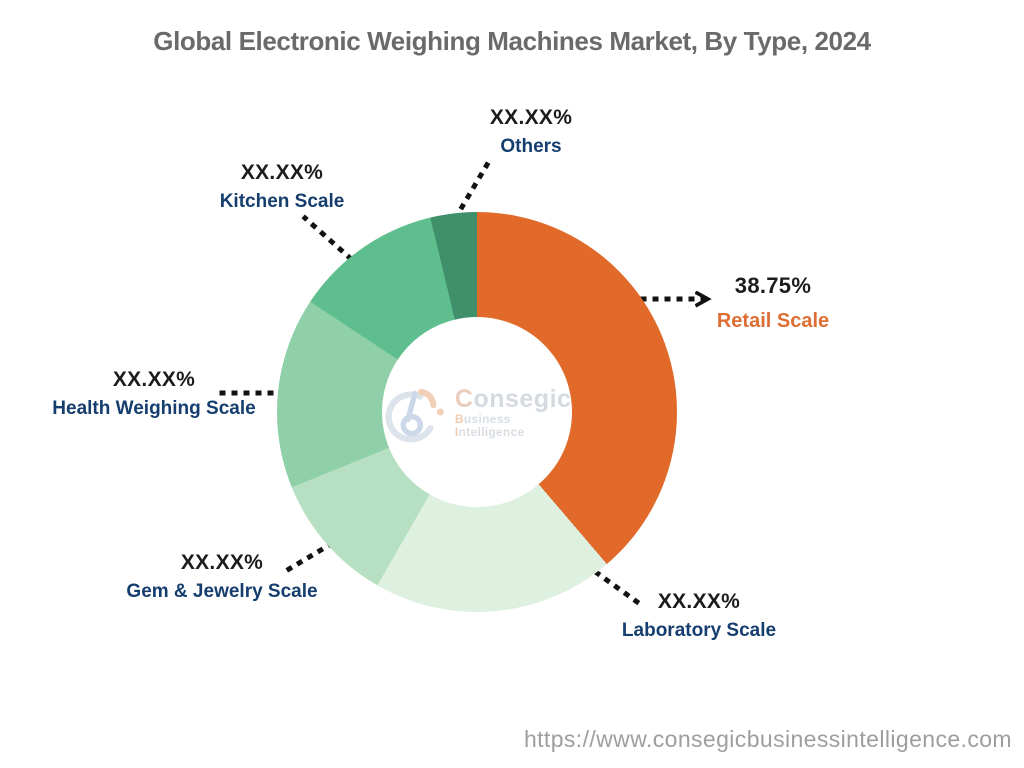 This screenshot has width=1024, height=768. Describe the element at coordinates (222, 562) in the screenshot. I see `slice-value-gem-jewelry-scale: XX.XX%` at that location.